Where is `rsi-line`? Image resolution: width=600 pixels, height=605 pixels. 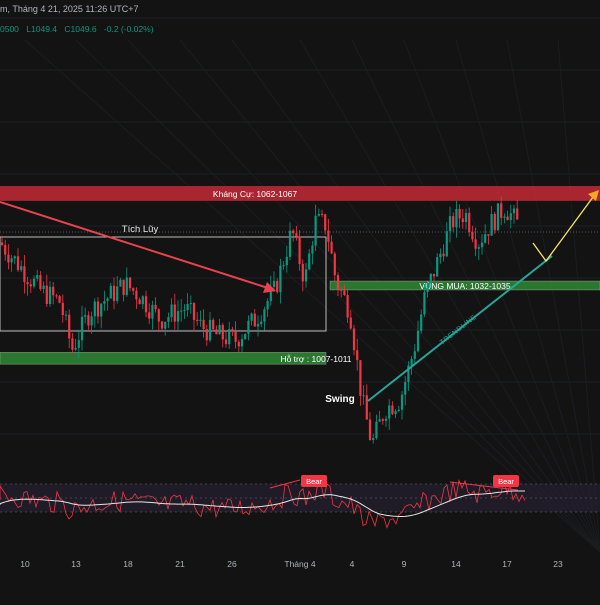 rsi-line is located at coordinates (263, 504).